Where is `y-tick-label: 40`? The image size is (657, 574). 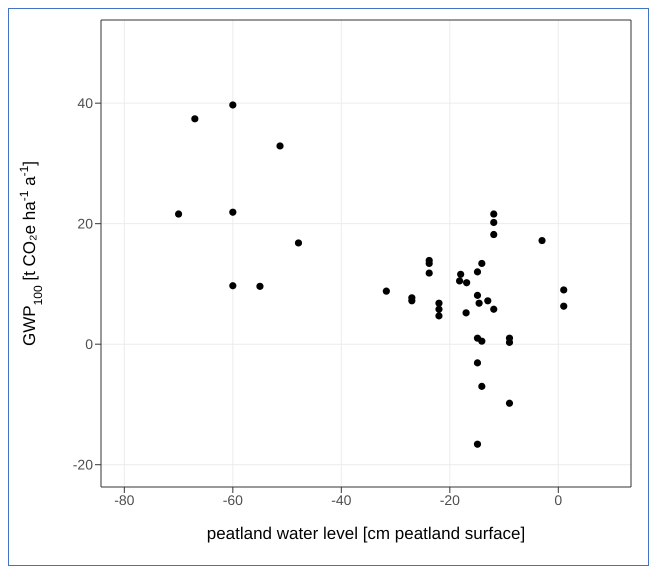
y-tick-label: 40 is located at coordinates (85, 103).